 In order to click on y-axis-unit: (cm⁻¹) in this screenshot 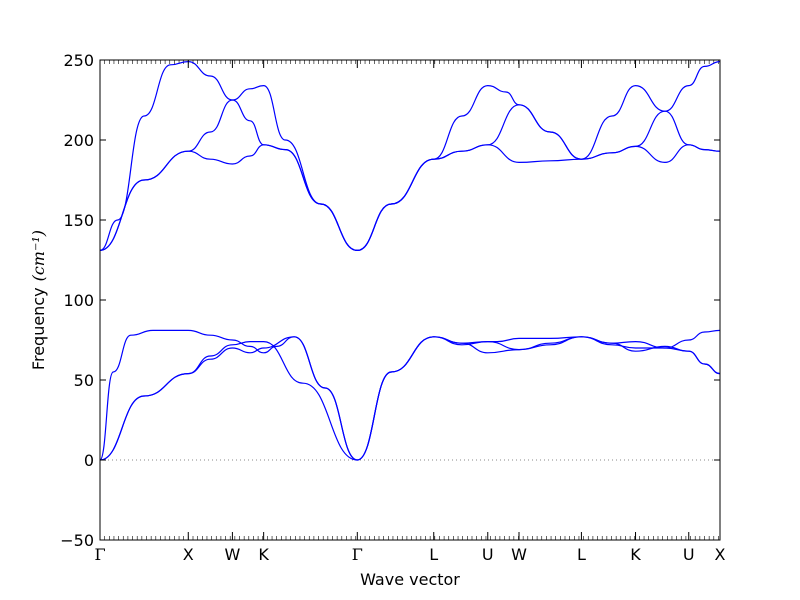, I will do `click(38, 255)`.